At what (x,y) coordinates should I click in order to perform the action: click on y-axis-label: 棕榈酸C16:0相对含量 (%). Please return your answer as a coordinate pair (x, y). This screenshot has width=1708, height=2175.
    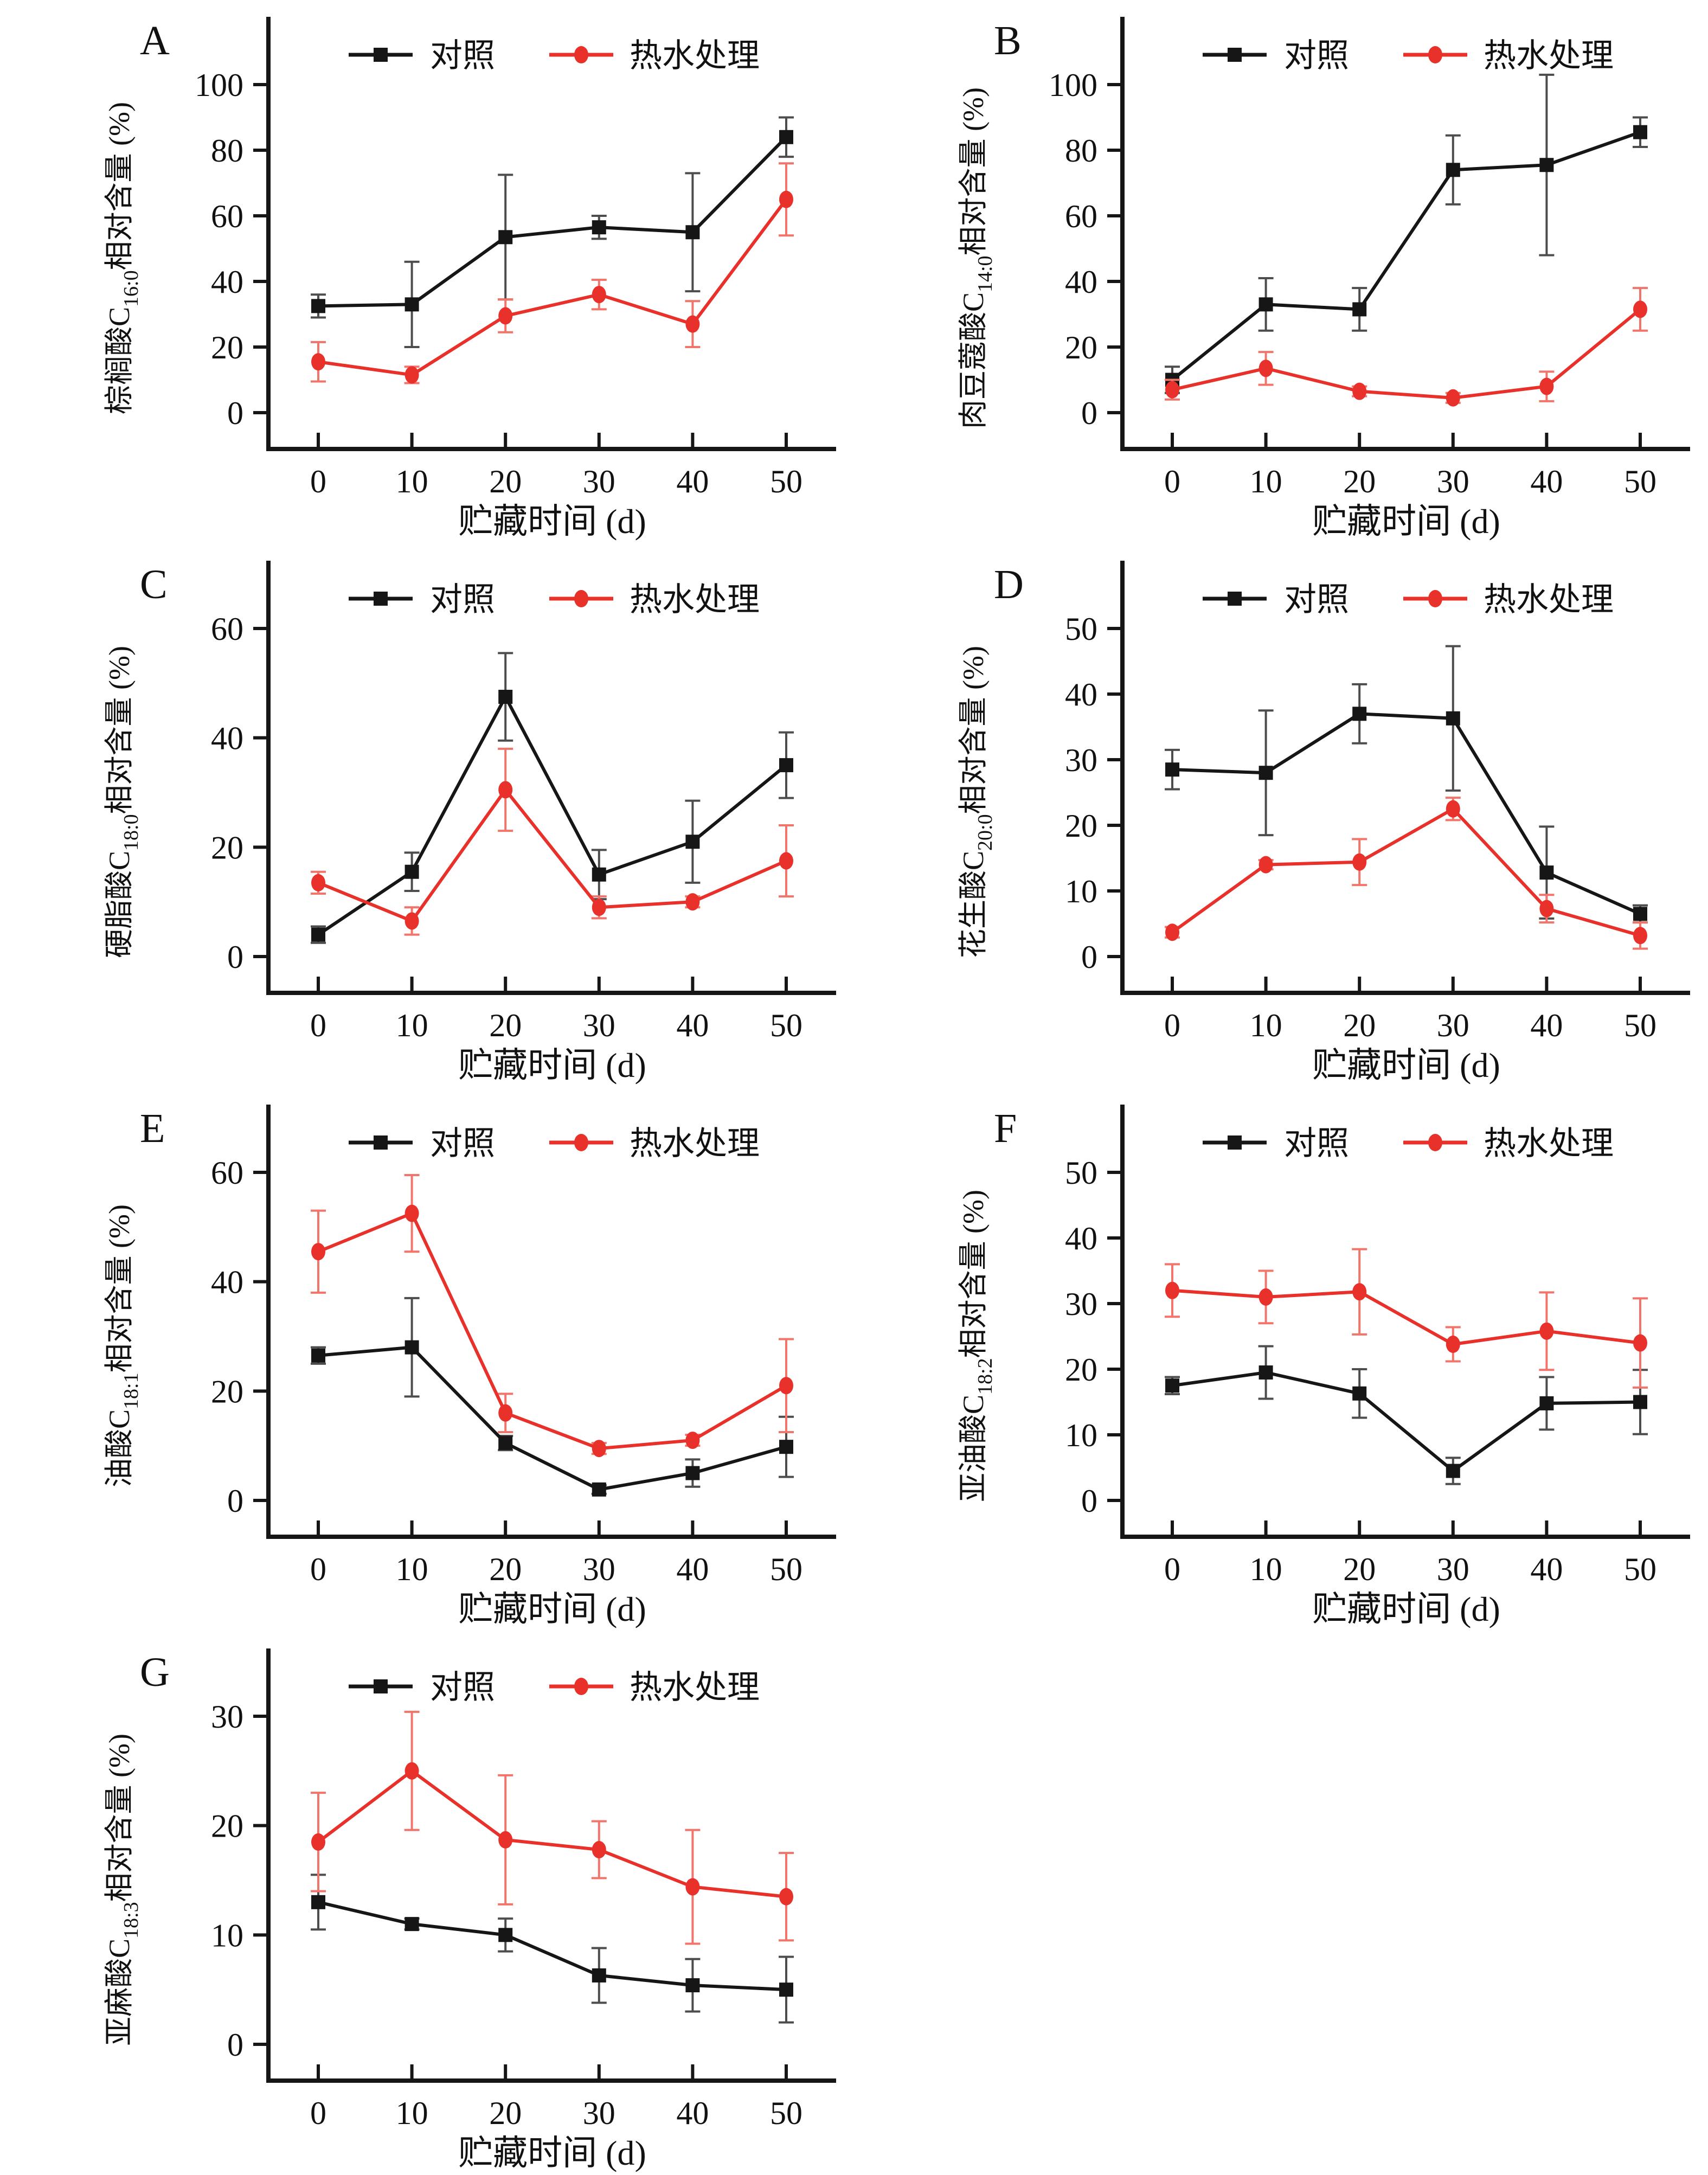
    Looking at the image, I should click on (123, 258).